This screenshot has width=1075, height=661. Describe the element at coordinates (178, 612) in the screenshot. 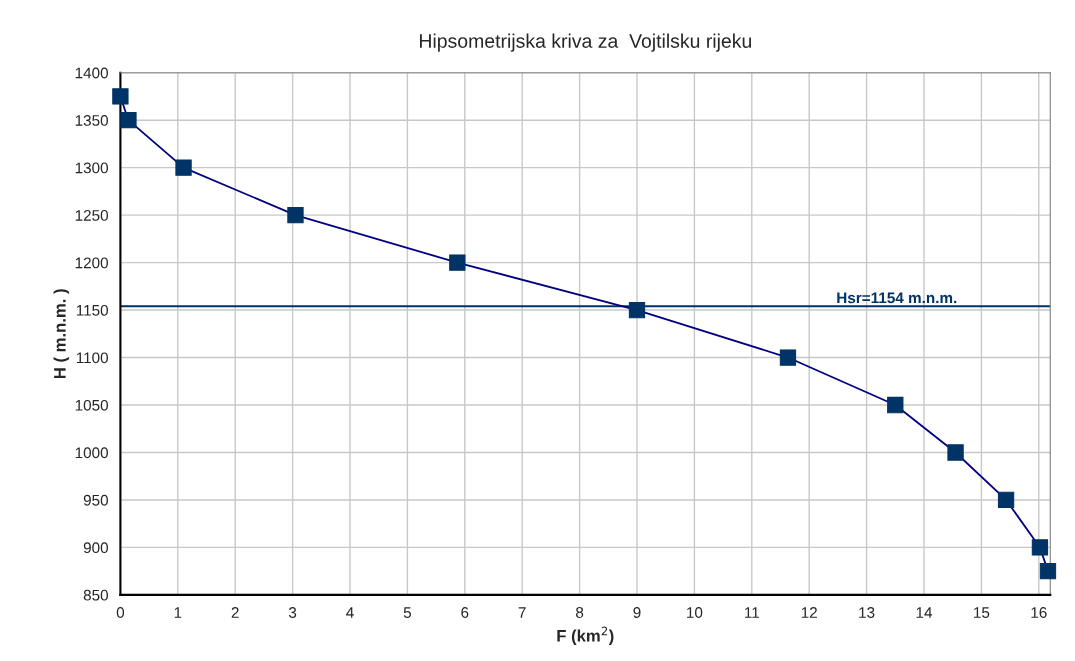

I see `x-tick-label: 1` at that location.